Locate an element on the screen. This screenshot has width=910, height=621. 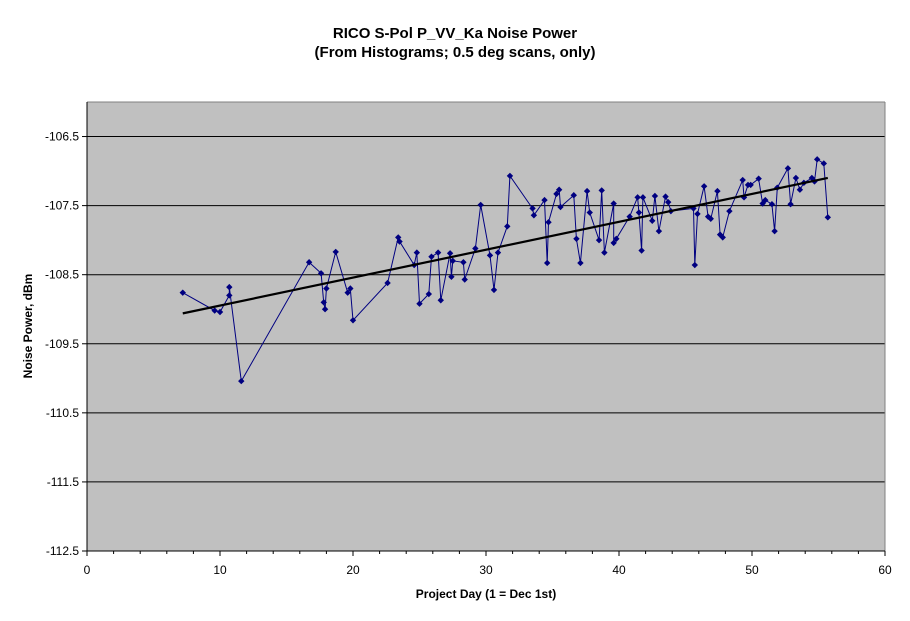
x-tick-label: 50 is located at coordinates (752, 570).